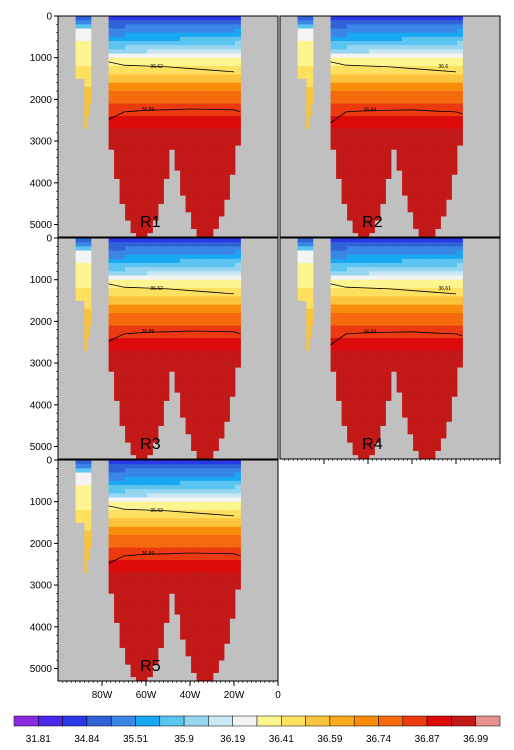 The image size is (514, 750). Describe the element at coordinates (41, 364) in the screenshot. I see `y-tick-label: 3000` at that location.